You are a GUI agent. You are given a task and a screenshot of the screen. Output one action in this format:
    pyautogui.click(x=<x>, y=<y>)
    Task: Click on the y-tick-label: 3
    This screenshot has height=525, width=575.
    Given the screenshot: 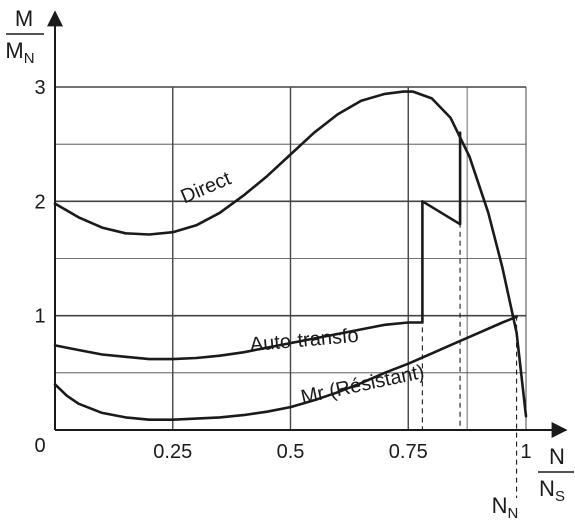 What is the action you would take?
    pyautogui.click(x=39, y=88)
    